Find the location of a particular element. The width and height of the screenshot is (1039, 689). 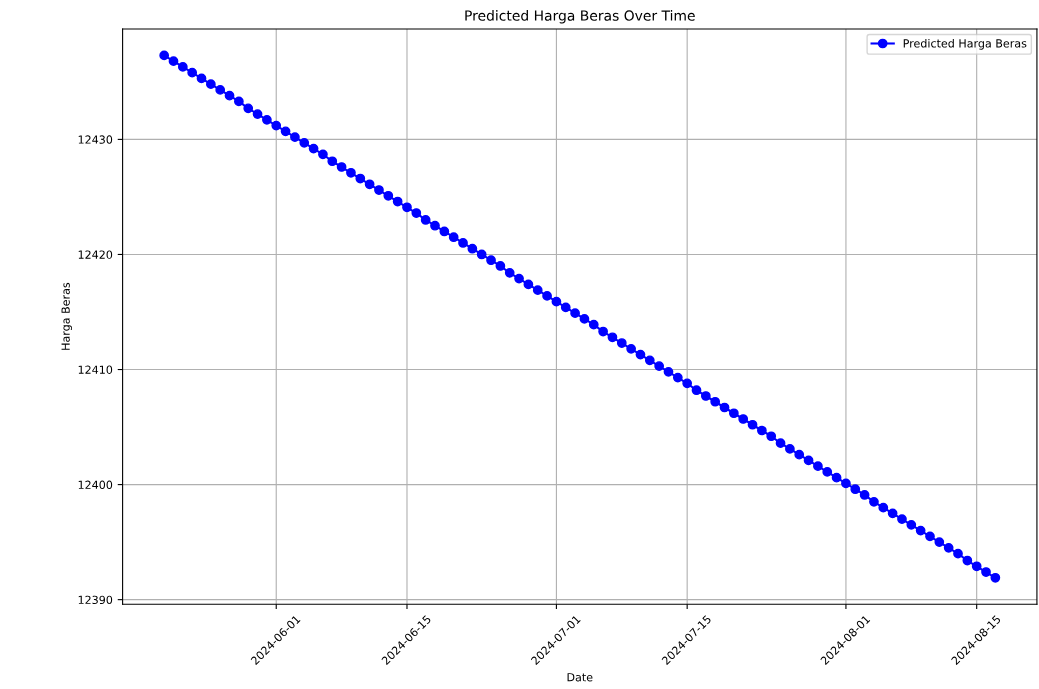

y-tick-label: 12410 is located at coordinates (95, 369).